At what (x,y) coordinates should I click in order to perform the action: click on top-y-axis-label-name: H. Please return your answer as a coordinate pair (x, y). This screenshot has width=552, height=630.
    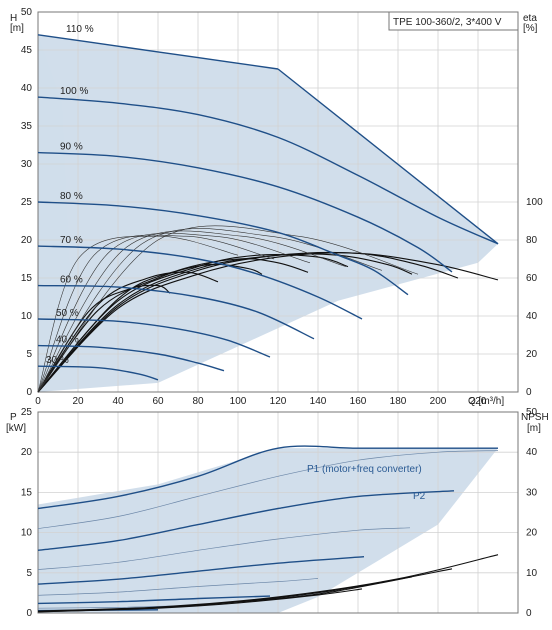
    Looking at the image, I should click on (13, 18).